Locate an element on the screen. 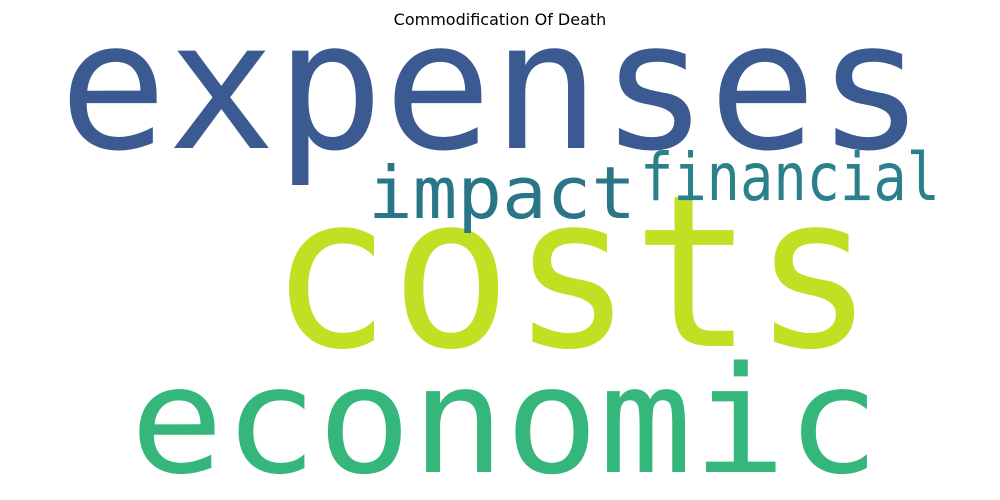 Image resolution: width=1000 pixels, height=500 pixels. word-impact: impact is located at coordinates (502, 193).